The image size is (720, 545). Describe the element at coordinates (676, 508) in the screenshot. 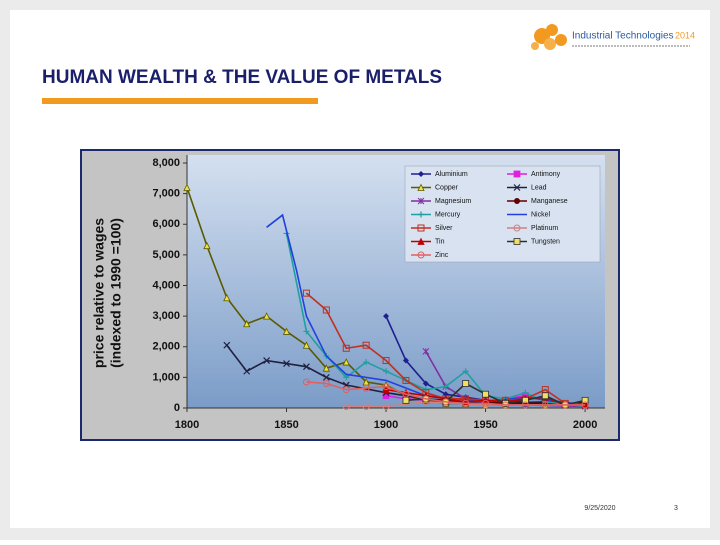

I see `page-number: 3` at that location.